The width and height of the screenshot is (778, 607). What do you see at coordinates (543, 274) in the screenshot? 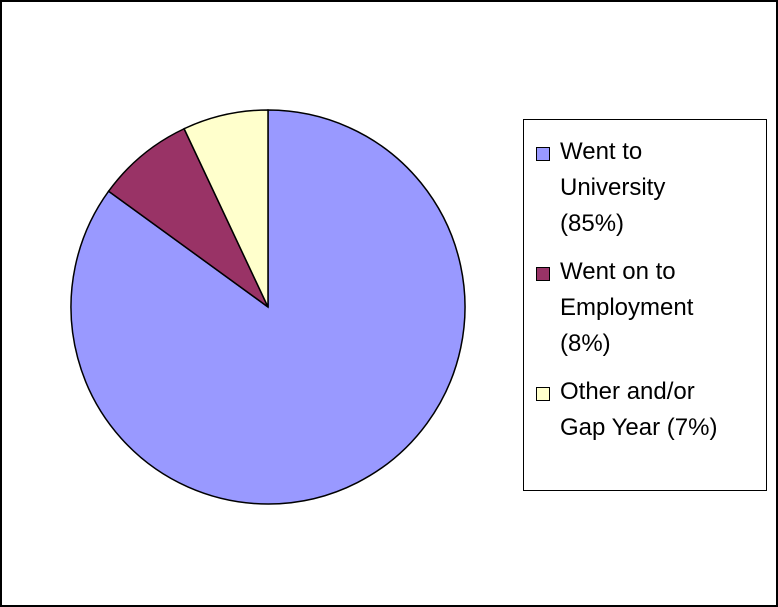
I see `legend-swatch-employment` at bounding box center [543, 274].